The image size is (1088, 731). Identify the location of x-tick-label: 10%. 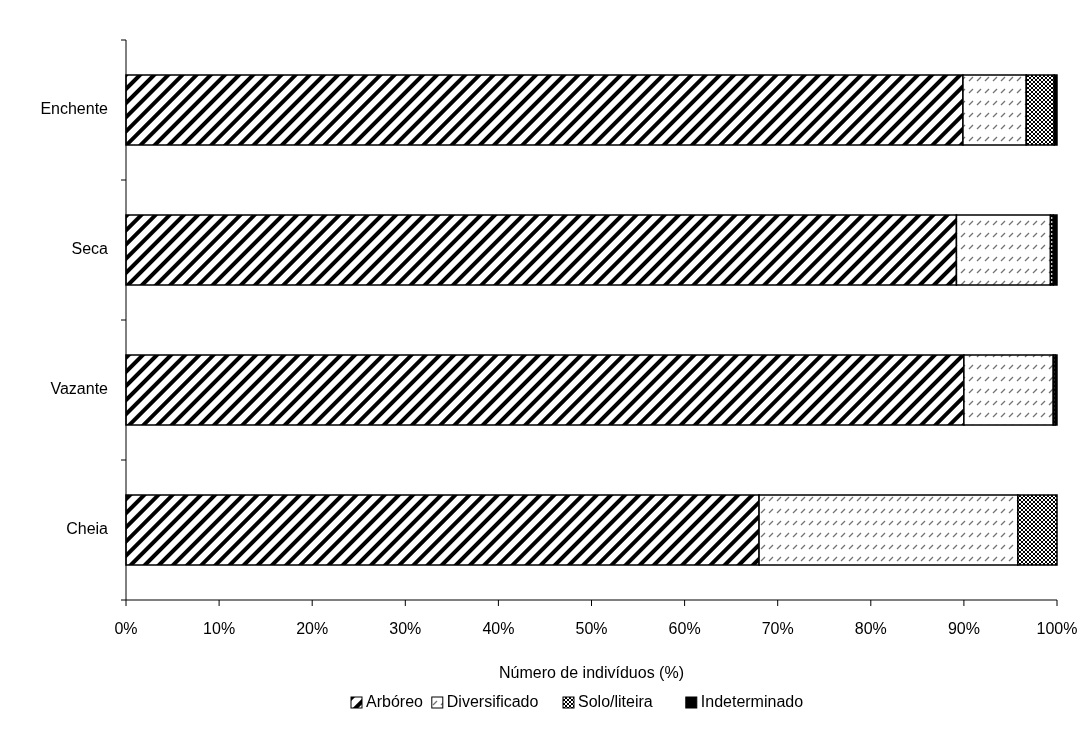
(219, 628).